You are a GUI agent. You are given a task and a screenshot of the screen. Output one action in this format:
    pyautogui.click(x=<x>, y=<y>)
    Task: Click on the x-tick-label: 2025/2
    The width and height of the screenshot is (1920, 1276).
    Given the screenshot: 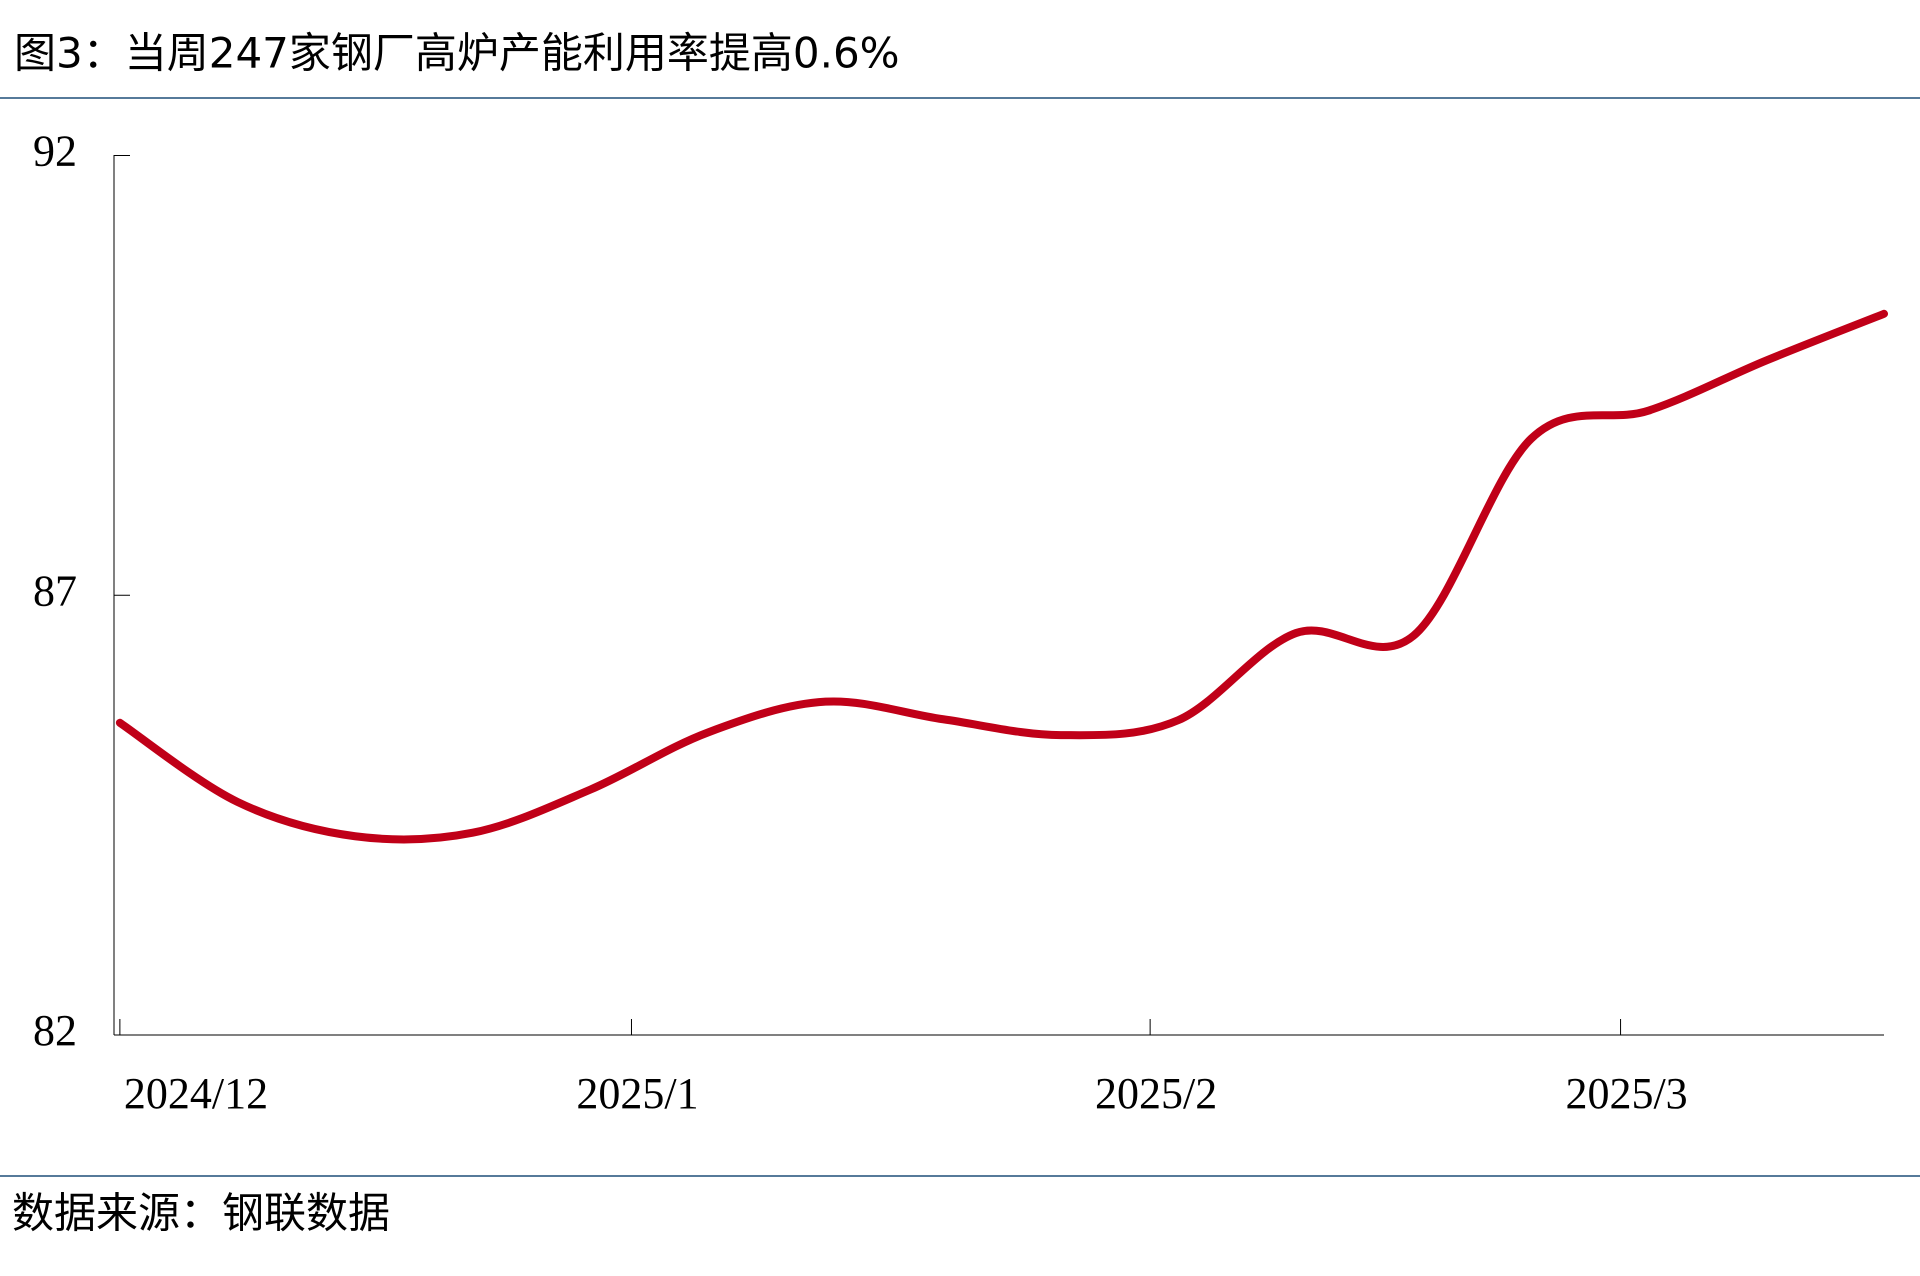 What is the action you would take?
    pyautogui.click(x=1156, y=1093)
    